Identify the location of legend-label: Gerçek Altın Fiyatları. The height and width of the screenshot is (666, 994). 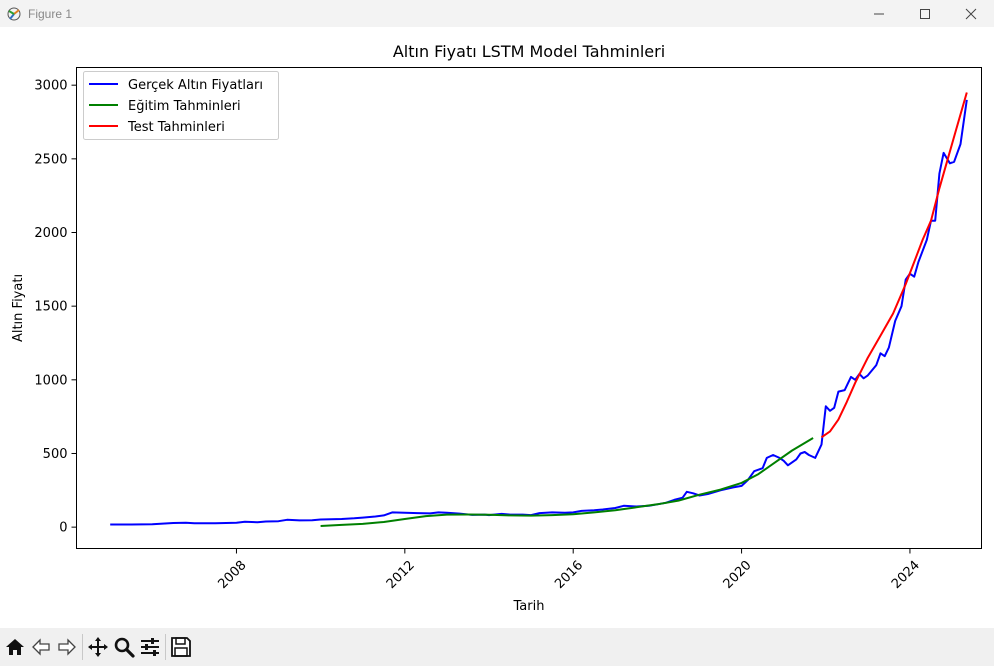
(195, 85).